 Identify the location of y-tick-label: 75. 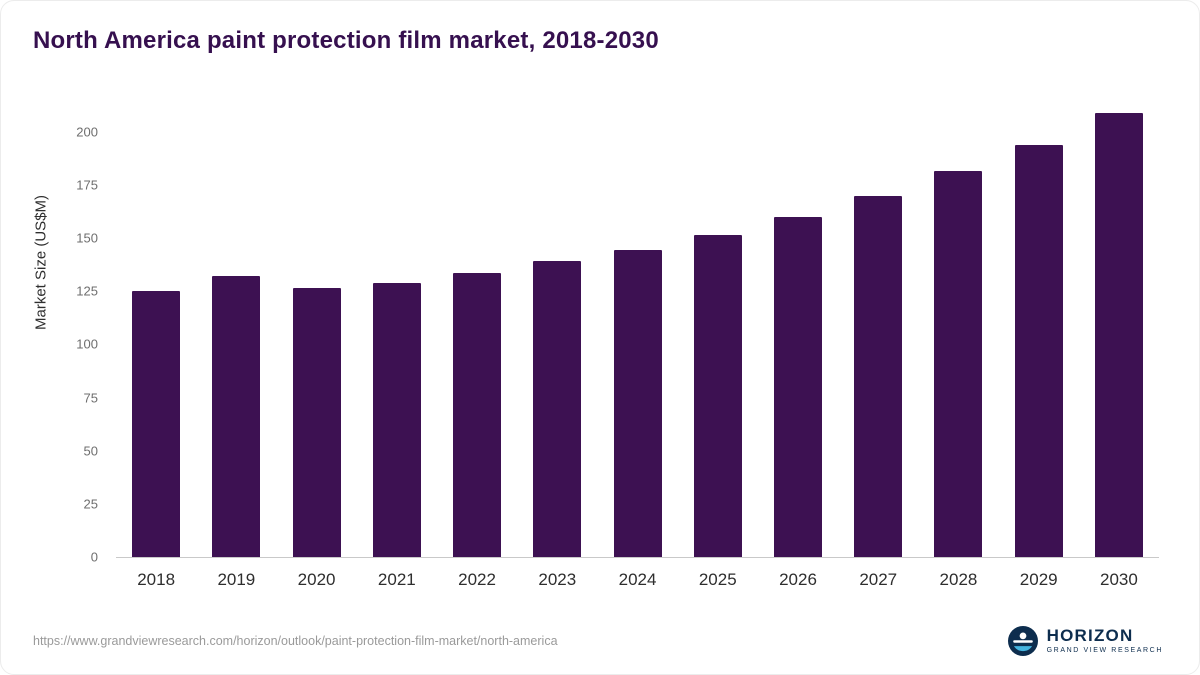
(90, 398).